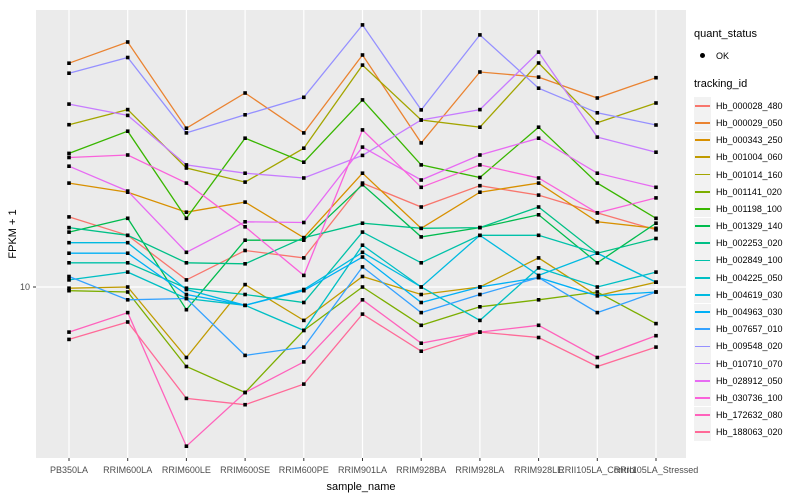 The width and height of the screenshot is (800, 500). Describe the element at coordinates (746, 364) in the screenshot. I see `legend-item-Hb_010710_070: Hb_010710_070` at that location.